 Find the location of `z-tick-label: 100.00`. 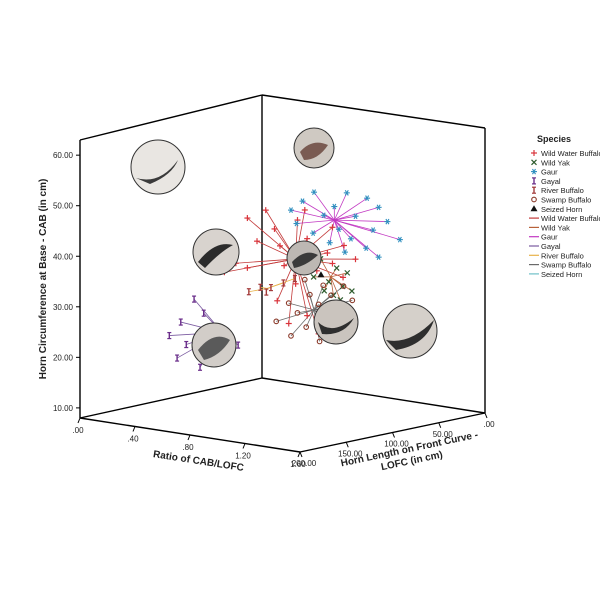

z-tick-label: 100.00 is located at coordinates (396, 444).